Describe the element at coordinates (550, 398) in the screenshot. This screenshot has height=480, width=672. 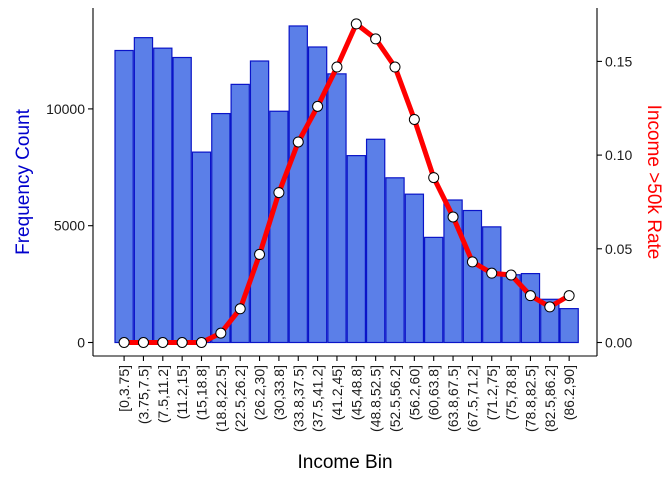
I see `x-tick-label: (82.5,86.2]` at that location.